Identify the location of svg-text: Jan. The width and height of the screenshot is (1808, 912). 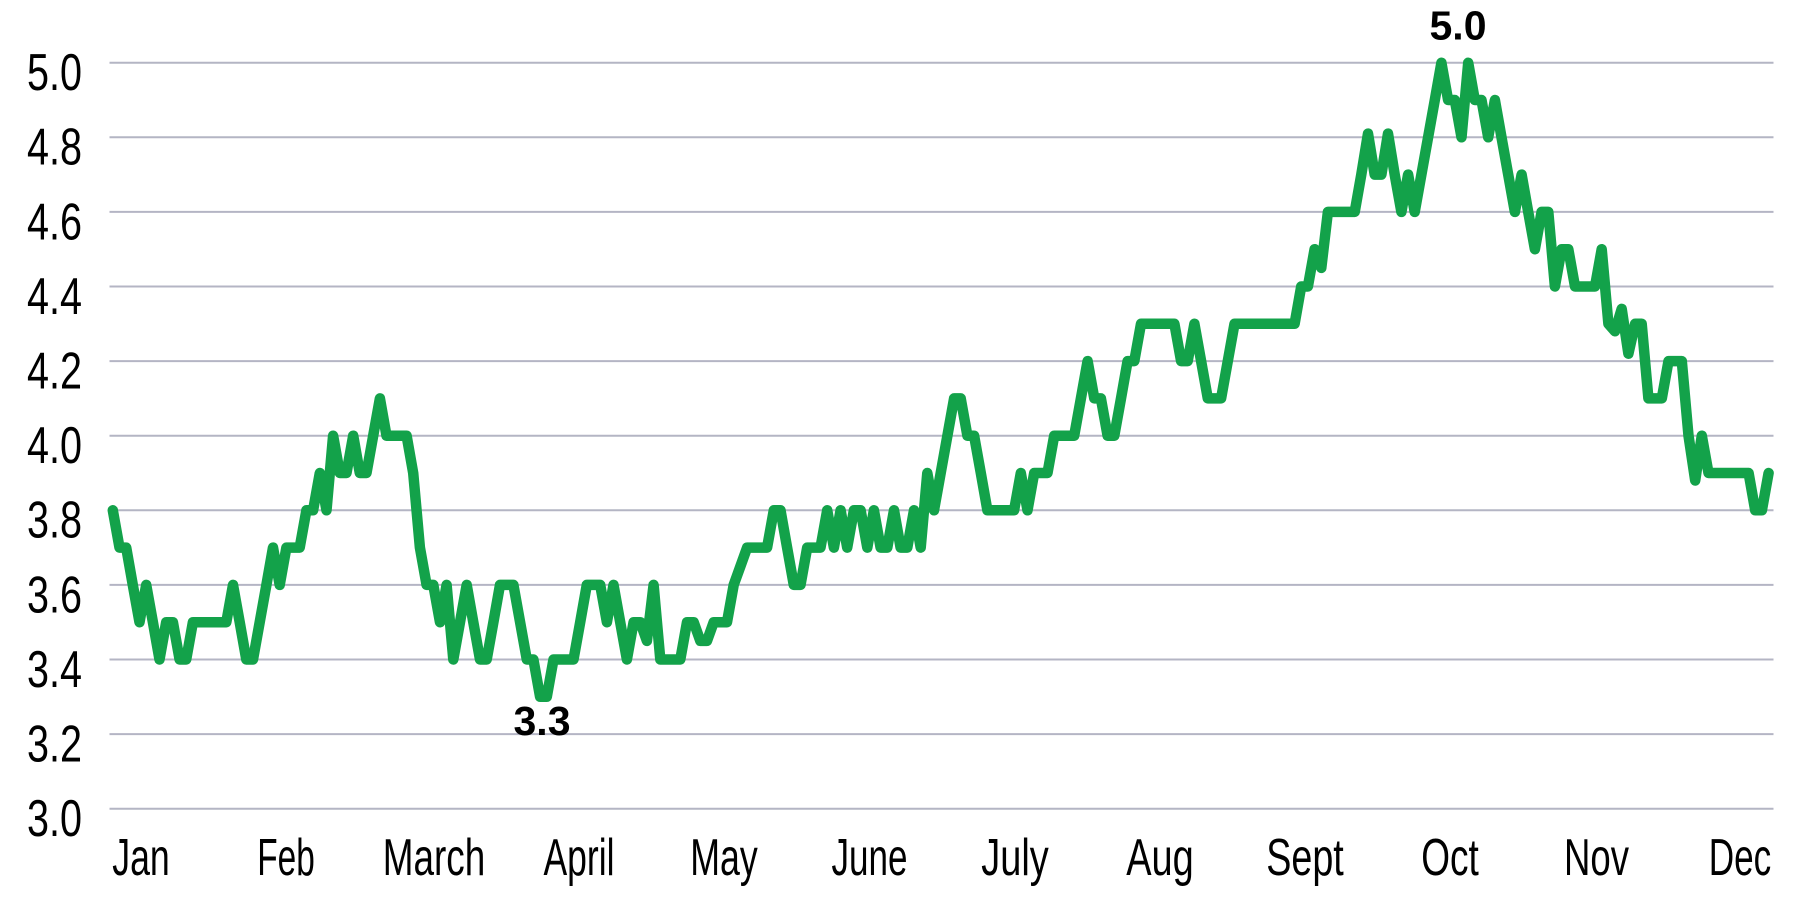
(141, 858).